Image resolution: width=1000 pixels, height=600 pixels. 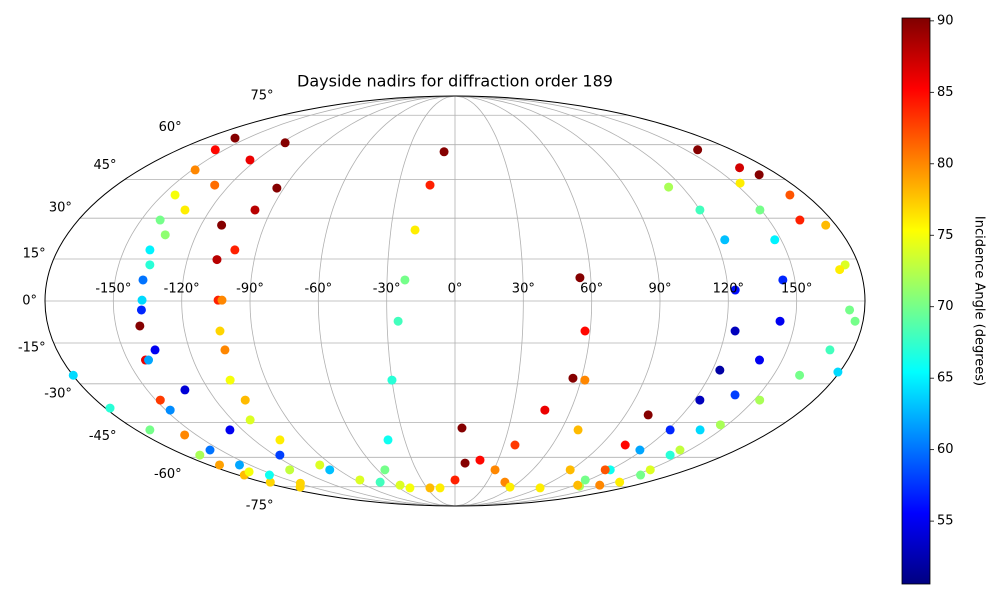 I want to click on colorbar-label: Incidence Angle (degrees), so click(x=979, y=301).